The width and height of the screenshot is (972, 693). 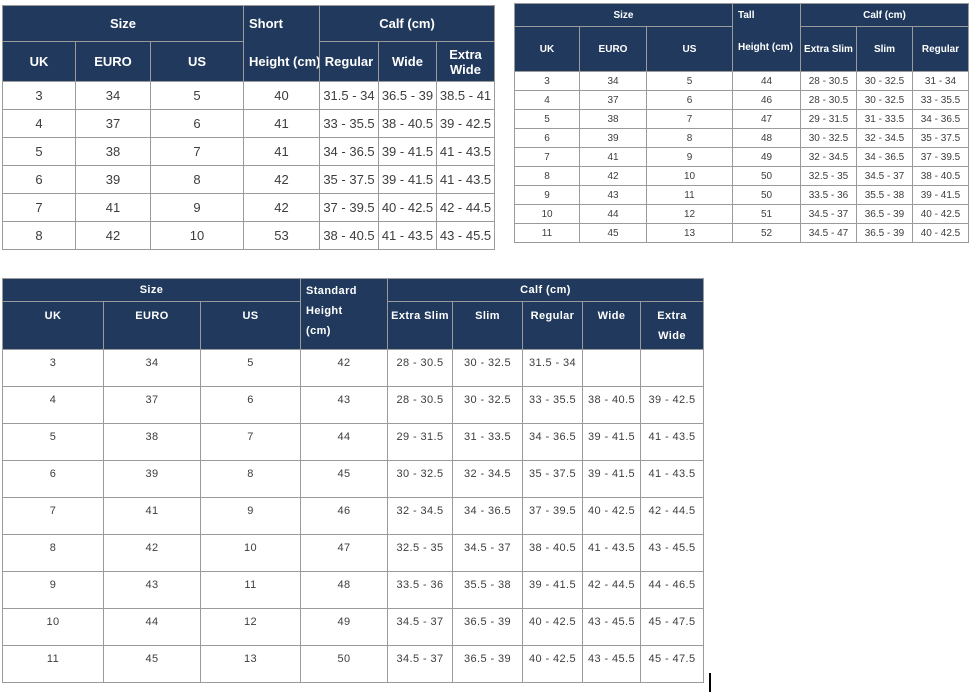 I want to click on table-cell: 35 - 37.5, so click(x=940, y=138).